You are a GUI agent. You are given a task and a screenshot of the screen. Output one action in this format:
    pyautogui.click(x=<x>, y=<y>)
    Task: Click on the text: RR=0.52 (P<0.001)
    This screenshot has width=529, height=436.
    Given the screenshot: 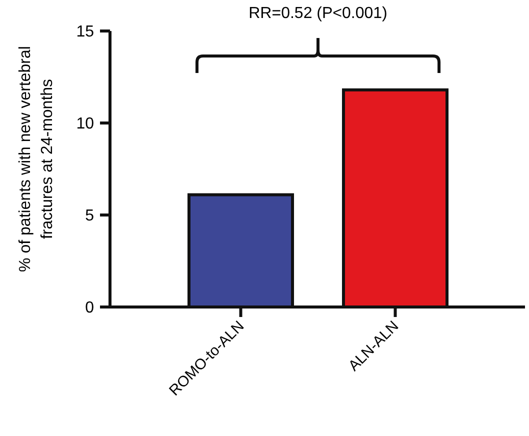 What is the action you would take?
    pyautogui.click(x=318, y=13)
    